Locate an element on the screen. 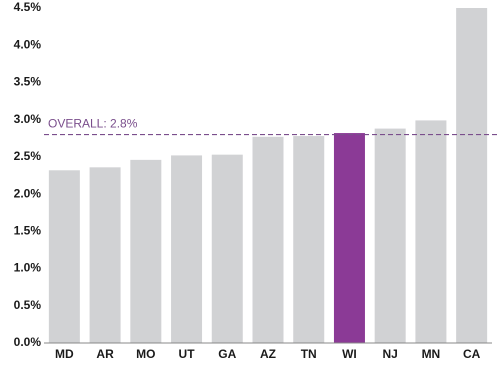  x-tick-label: CA is located at coordinates (472, 354).